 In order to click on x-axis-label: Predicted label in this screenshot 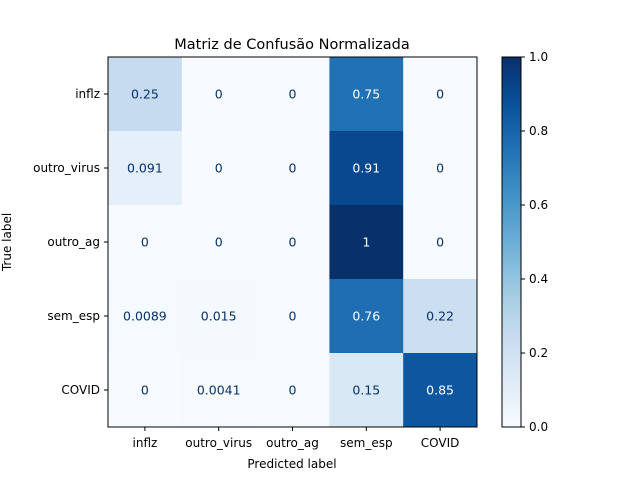, I will do `click(291, 464)`.